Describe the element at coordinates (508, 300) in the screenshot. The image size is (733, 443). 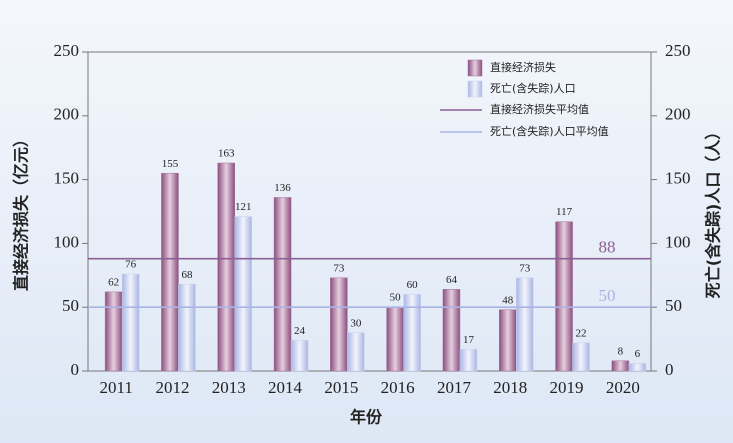
I see `data-label: 48` at that location.